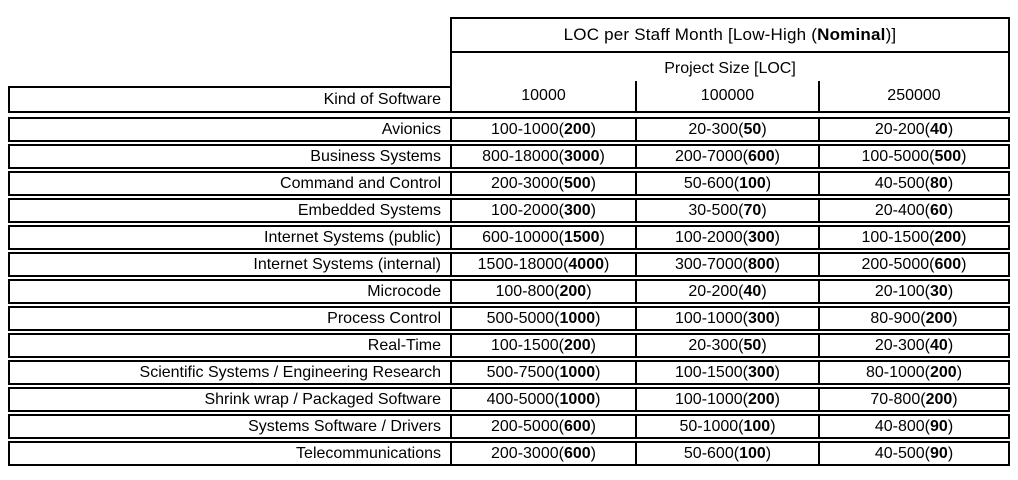 The width and height of the screenshot is (1018, 480). I want to click on table-title-suffix: )], so click(891, 34).